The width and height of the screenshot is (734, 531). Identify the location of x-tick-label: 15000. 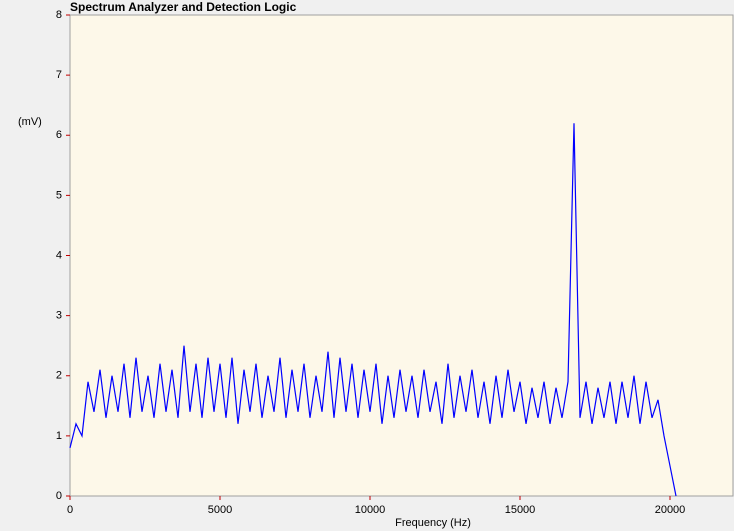
(520, 510).